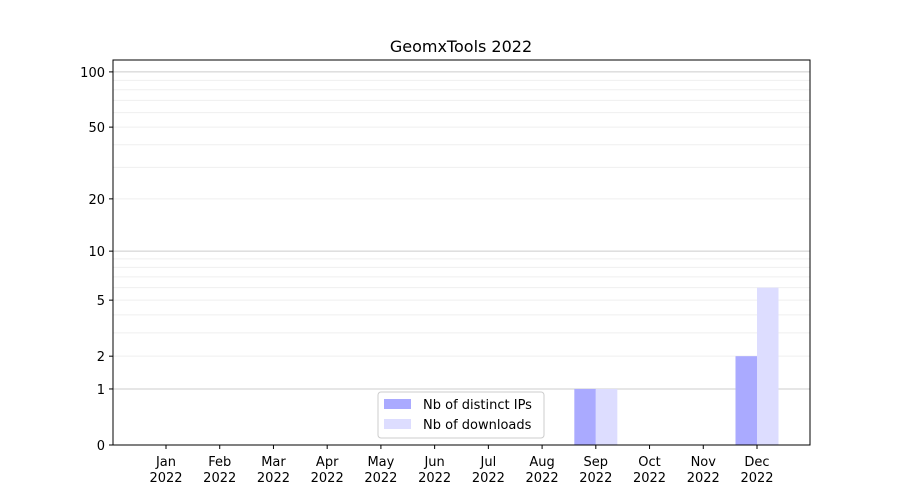 The width and height of the screenshot is (900, 504). What do you see at coordinates (649, 470) in the screenshot?
I see `x-tick-label: Oct 2022` at bounding box center [649, 470].